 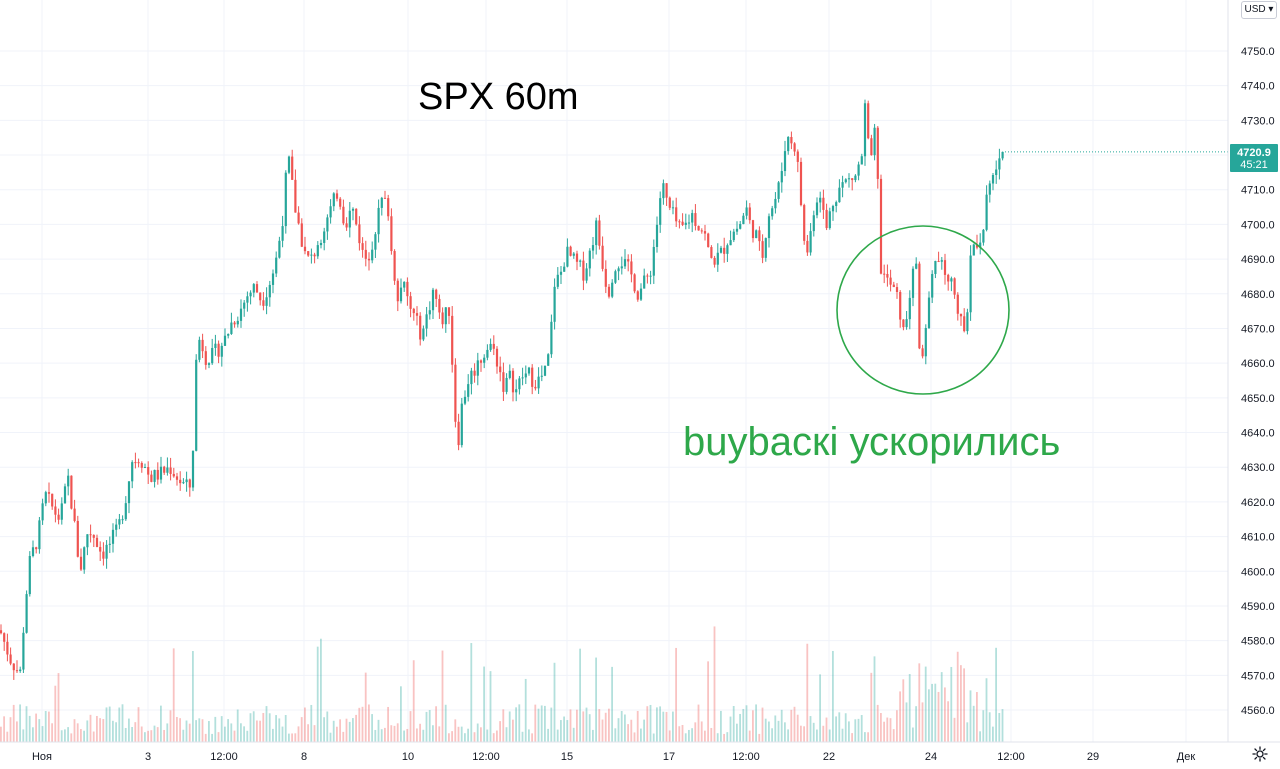 What do you see at coordinates (1259, 10) in the screenshot?
I see `currency-dropdown-button: USD ▾` at bounding box center [1259, 10].